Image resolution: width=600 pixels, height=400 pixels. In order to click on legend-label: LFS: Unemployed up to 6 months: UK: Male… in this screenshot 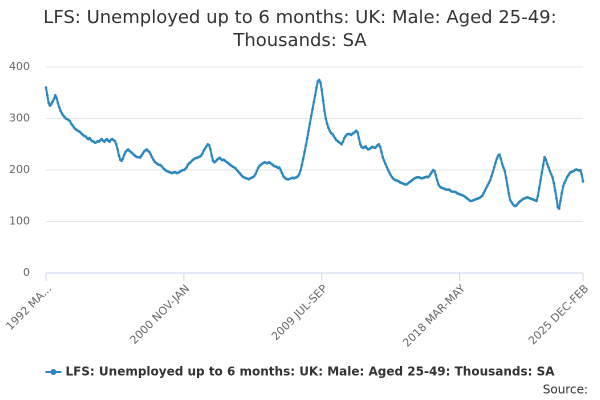, I will do `click(310, 372)`.